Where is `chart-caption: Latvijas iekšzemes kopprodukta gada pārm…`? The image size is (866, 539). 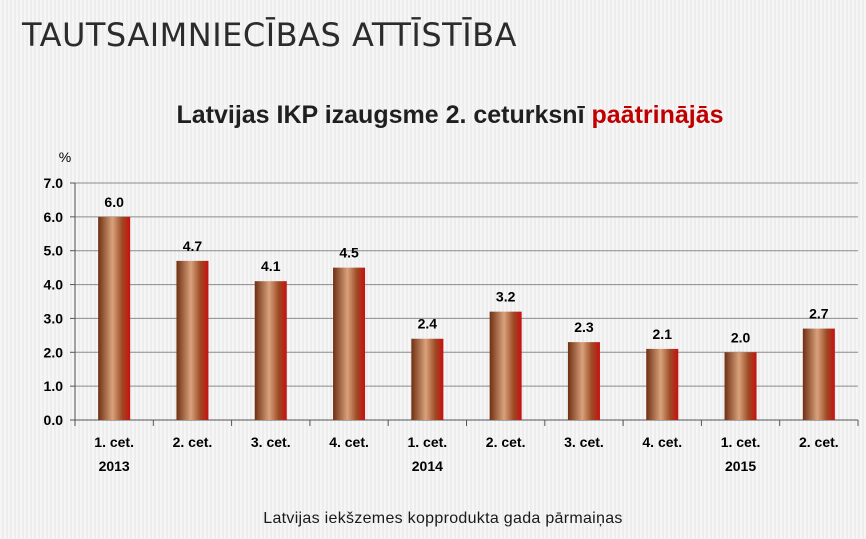
chart-caption: Latvijas iekšzemes kopprodukta gada pārm… is located at coordinates (443, 518).